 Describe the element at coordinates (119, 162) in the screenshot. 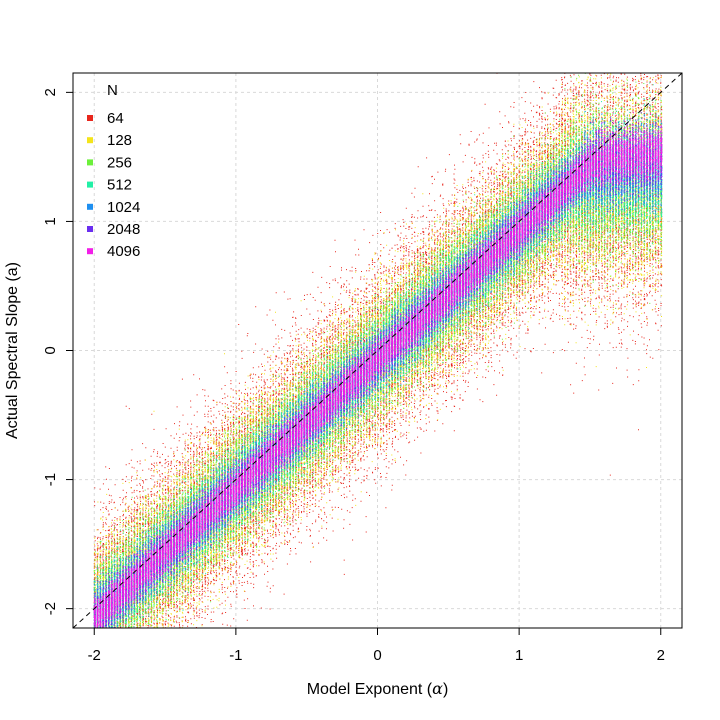

I see `legend-label-256: 256` at that location.